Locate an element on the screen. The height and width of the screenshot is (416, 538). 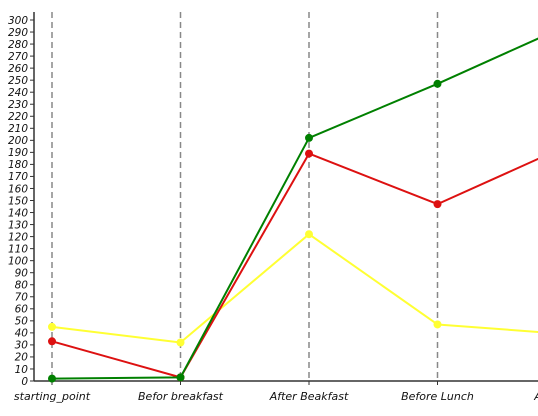
y-tick-label: 90 is located at coordinates (22, 274).